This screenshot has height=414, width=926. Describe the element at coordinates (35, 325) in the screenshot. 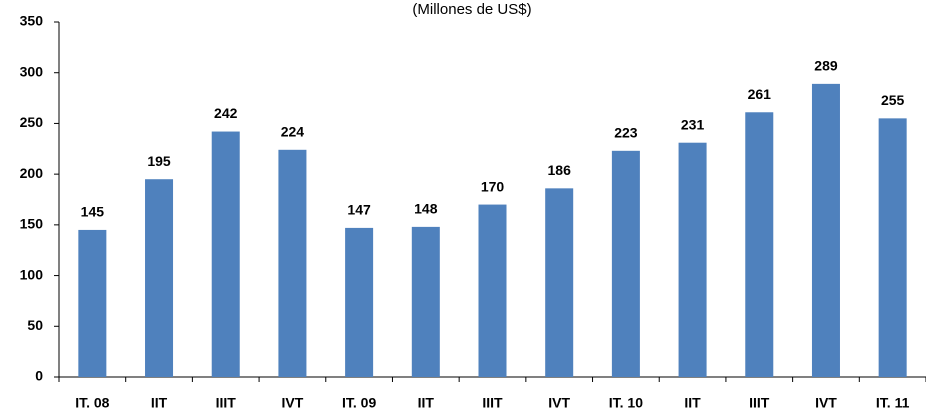

I see `y-tick-label: 50` at that location.